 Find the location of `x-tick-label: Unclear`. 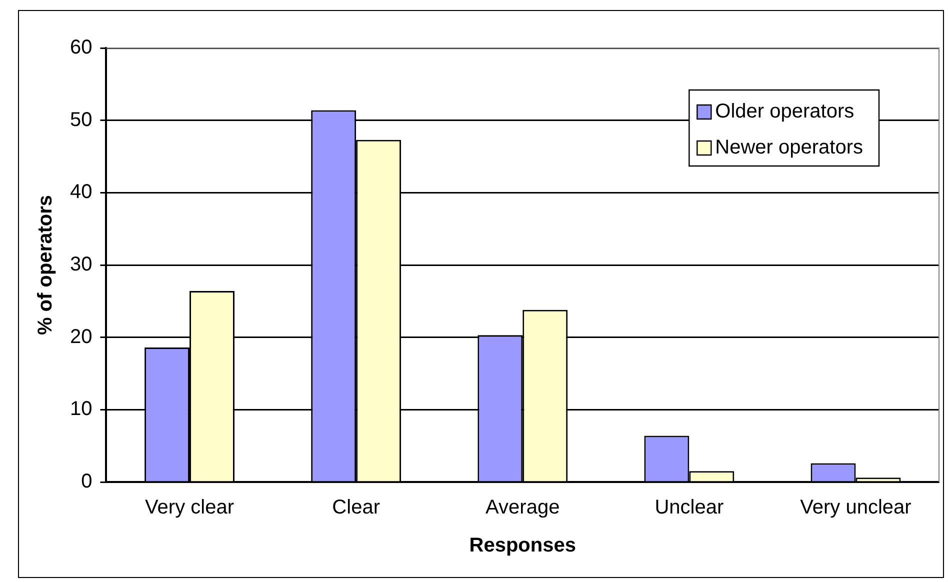

x-tick-label: Unclear is located at coordinates (689, 507).